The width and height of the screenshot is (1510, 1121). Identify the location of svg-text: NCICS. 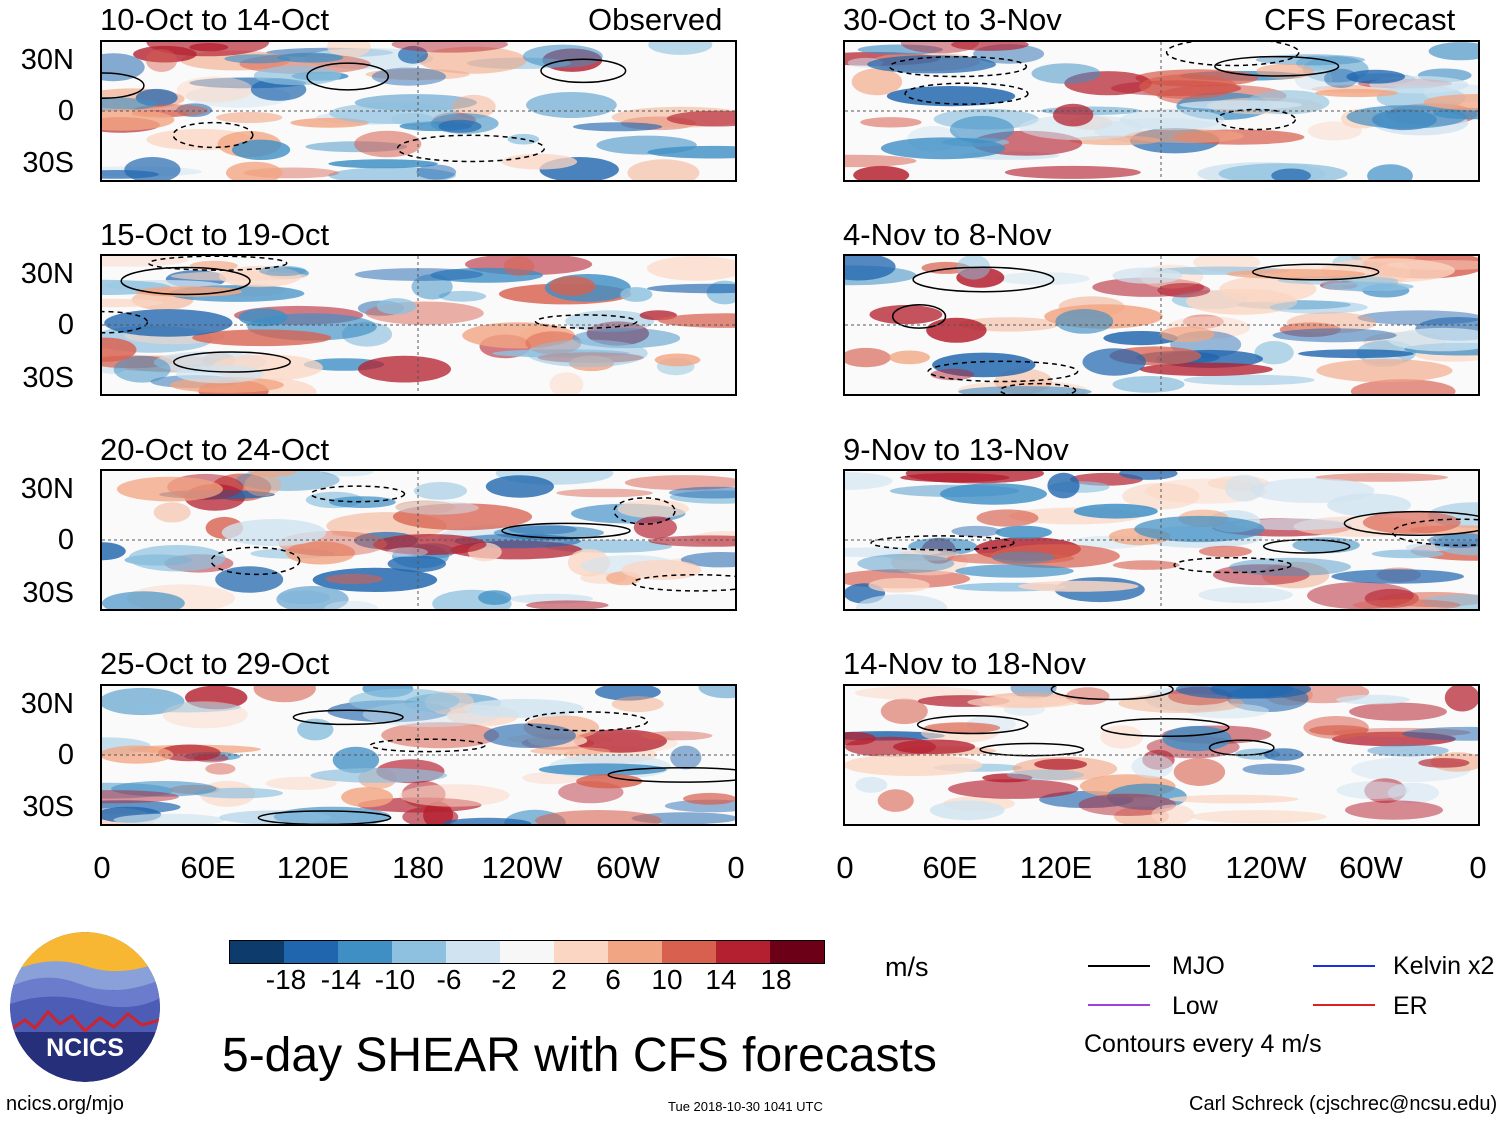
(85, 1048).